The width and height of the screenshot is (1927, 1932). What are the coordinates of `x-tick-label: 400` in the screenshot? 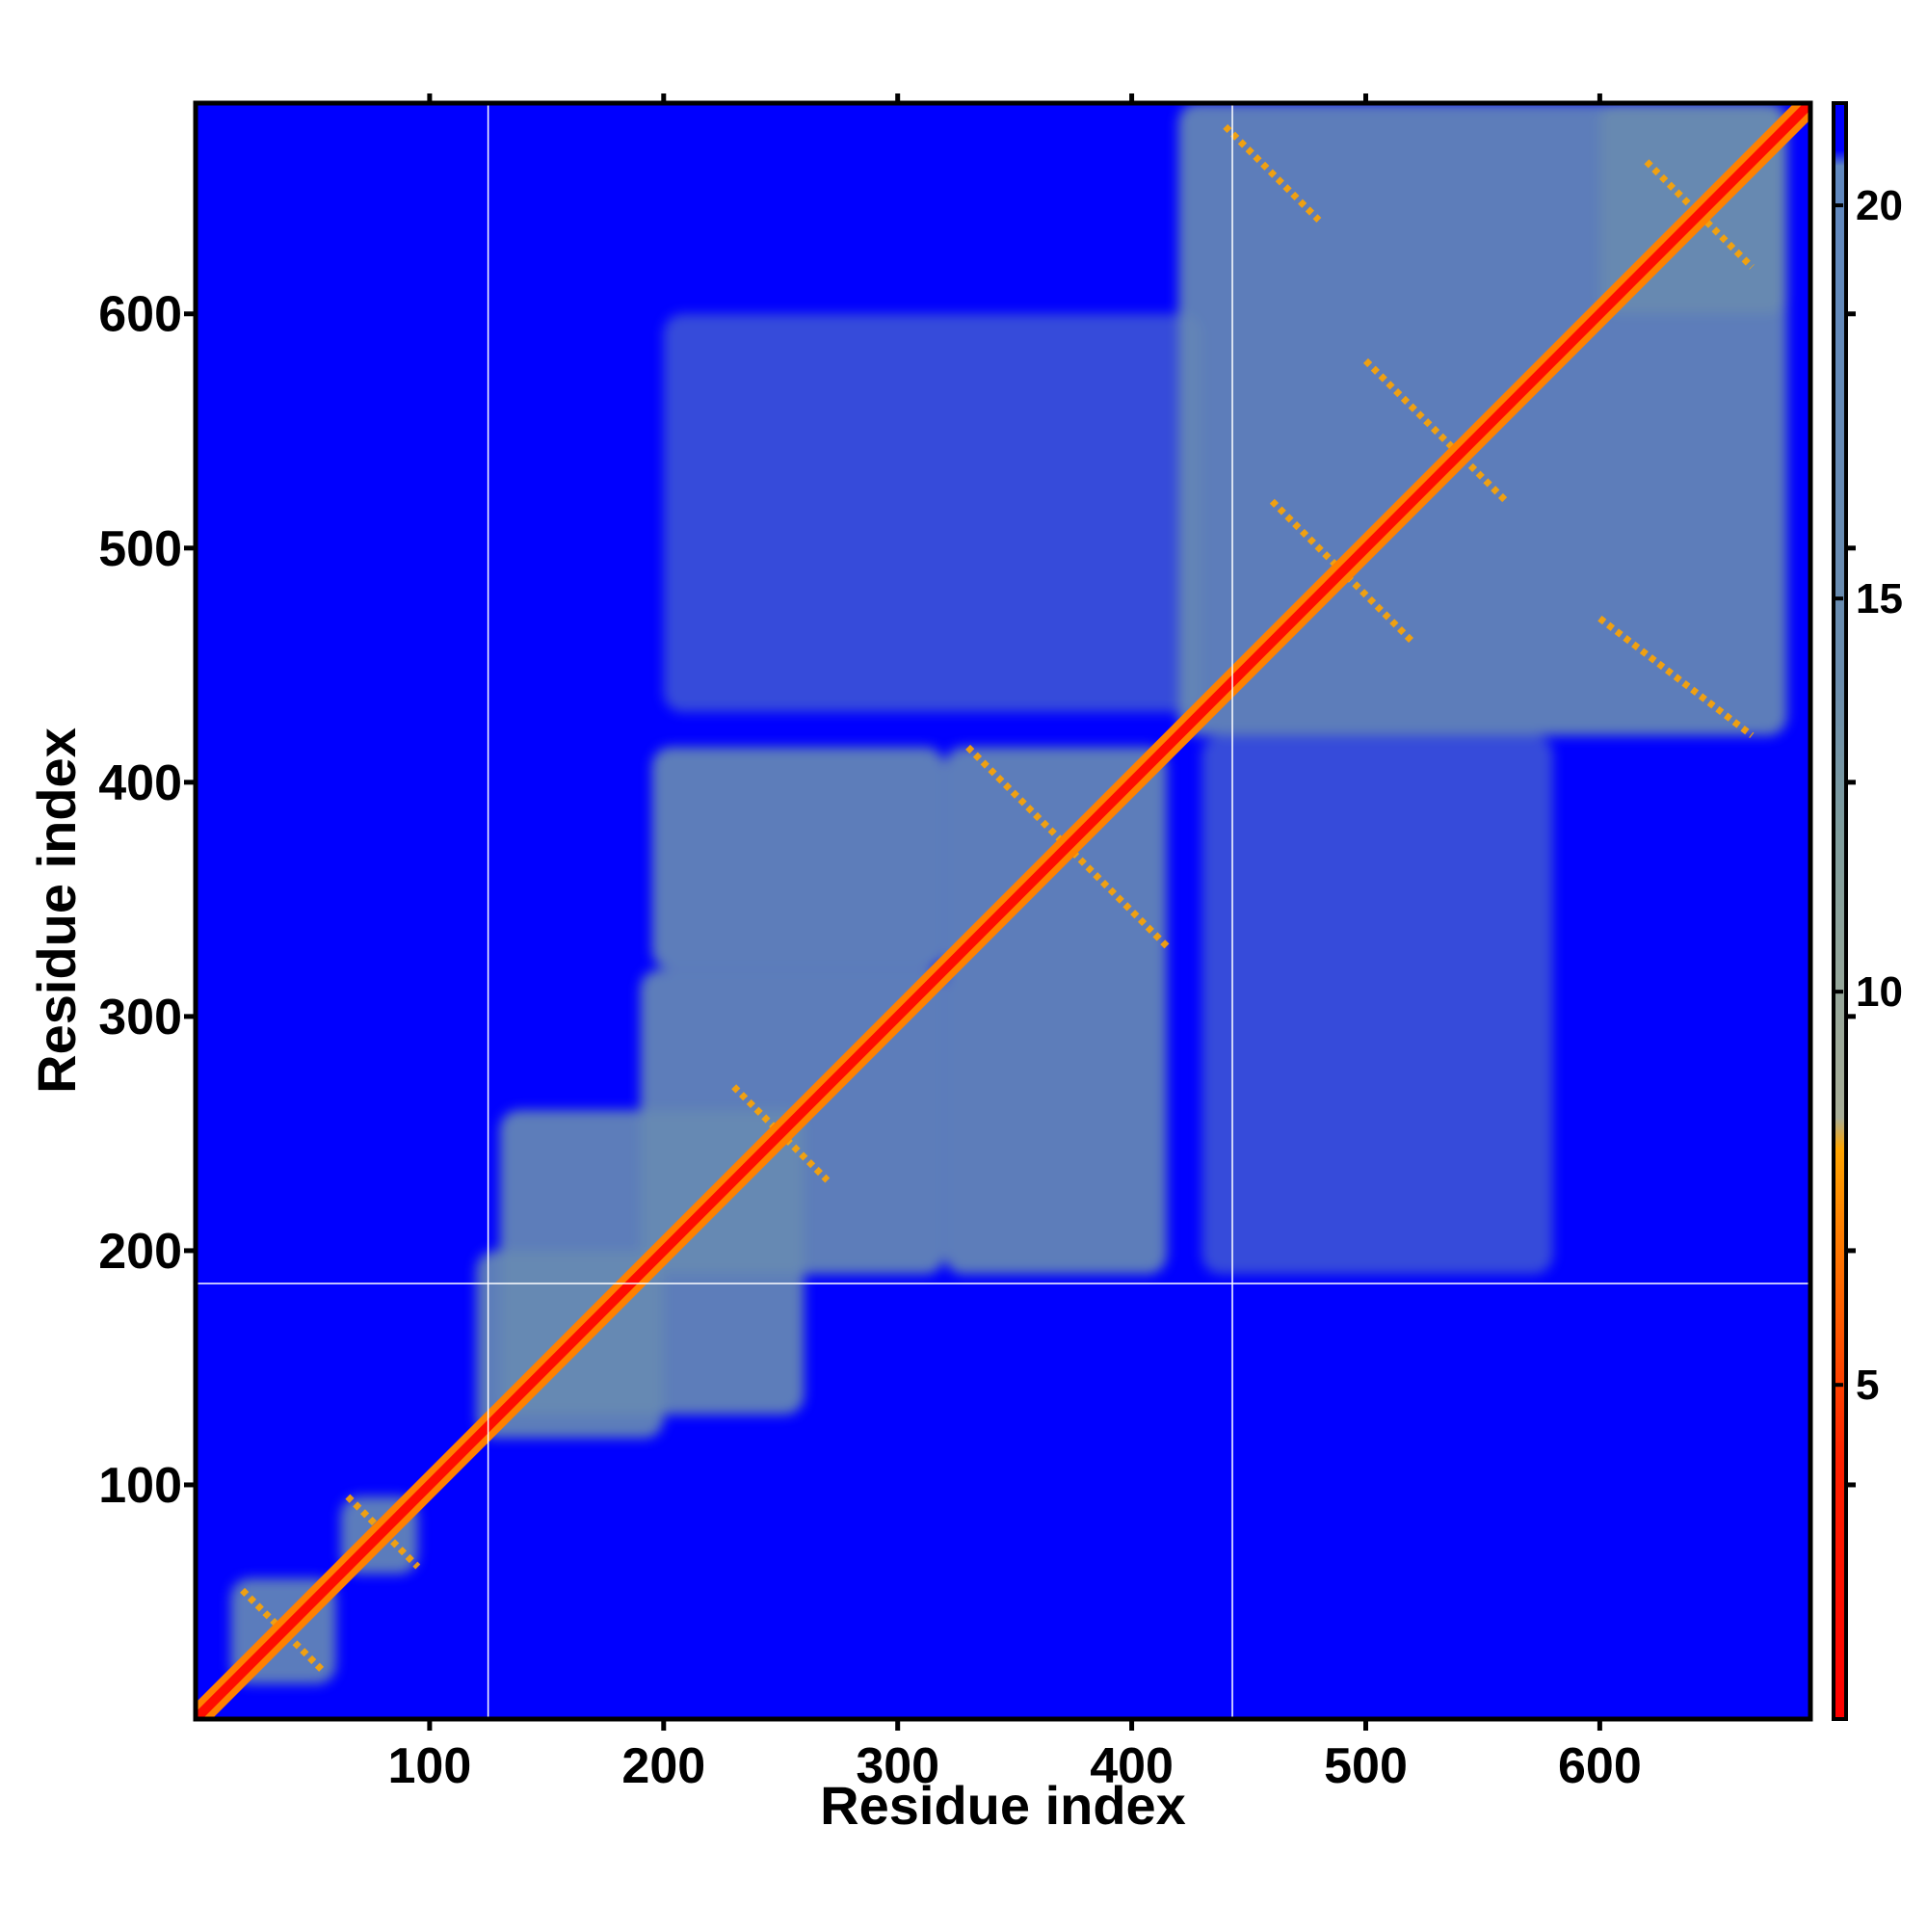 It's located at (1132, 1766).